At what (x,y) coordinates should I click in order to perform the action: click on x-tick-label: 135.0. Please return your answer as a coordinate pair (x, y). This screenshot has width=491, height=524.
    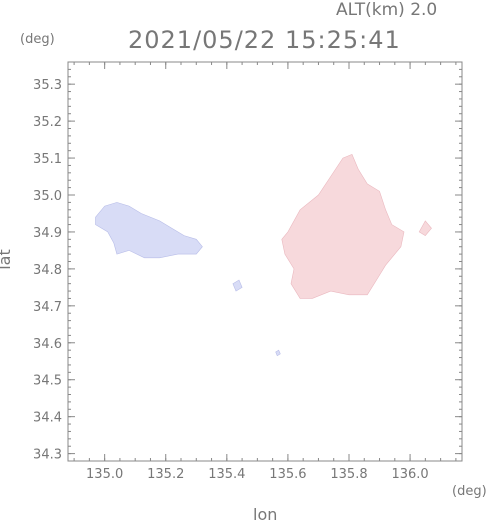
    Looking at the image, I should click on (104, 474).